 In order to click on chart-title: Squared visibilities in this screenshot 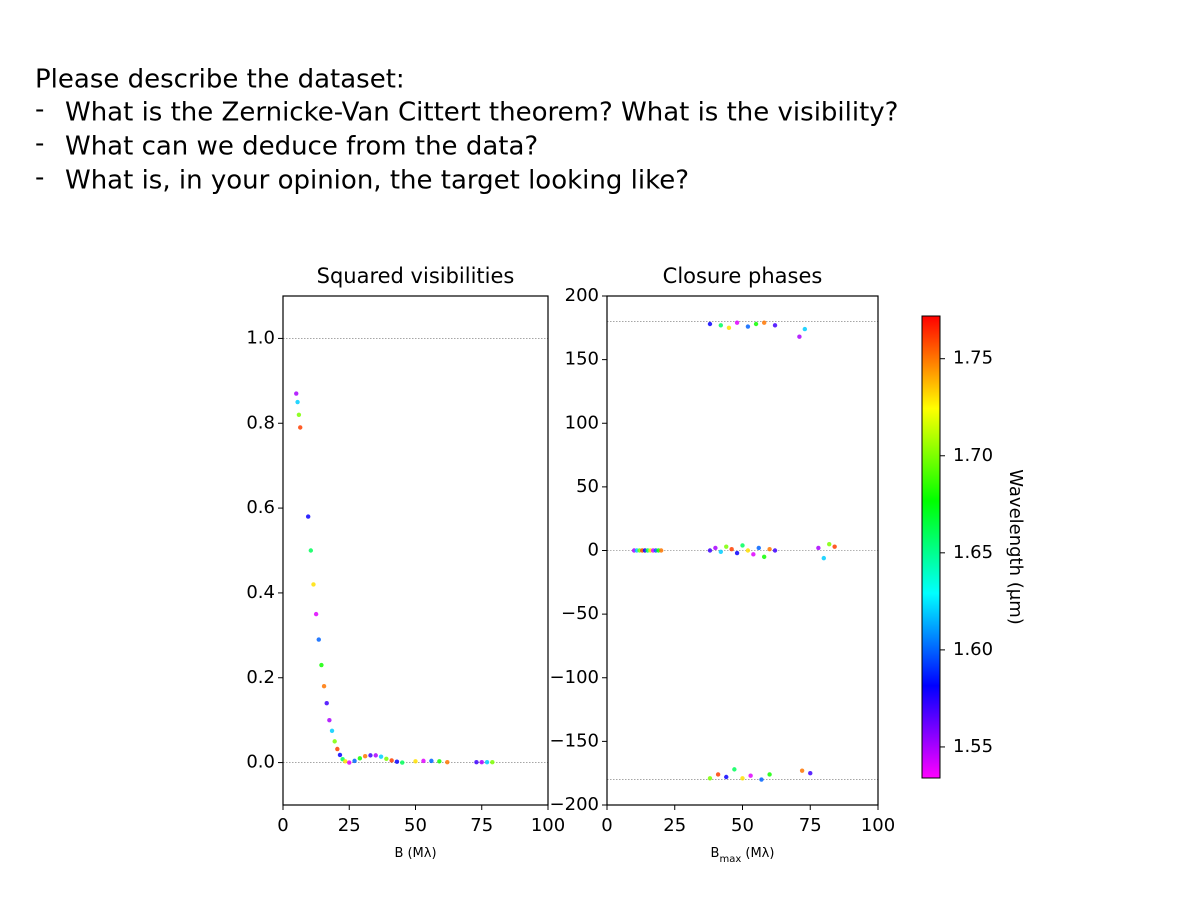, I will do `click(416, 276)`.